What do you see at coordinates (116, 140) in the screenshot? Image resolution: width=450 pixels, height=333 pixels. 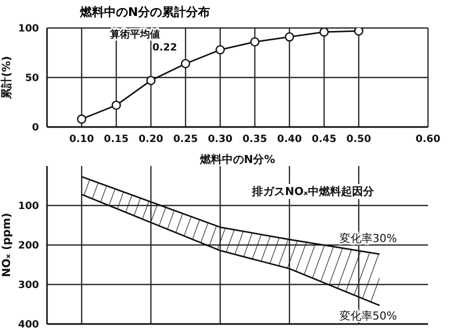 I see `x-tick-label: 0.15` at bounding box center [116, 140].